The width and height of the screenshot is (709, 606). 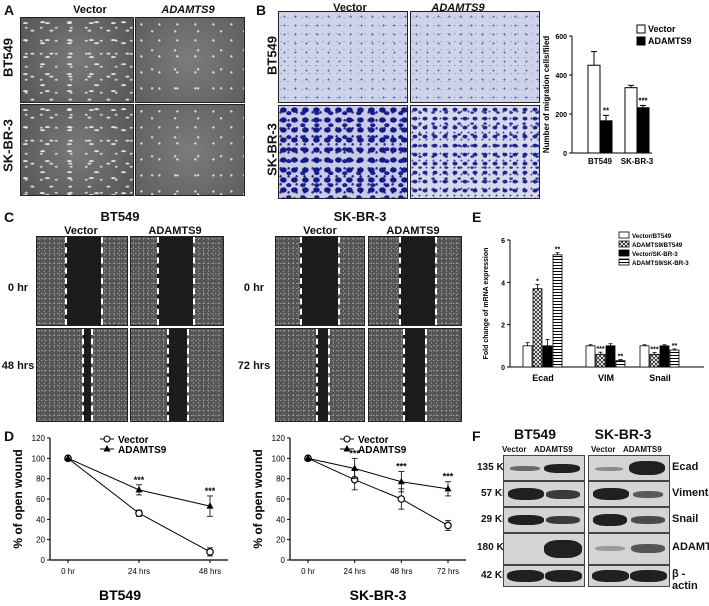 I want to click on y-tick-label: 200, so click(x=561, y=115).